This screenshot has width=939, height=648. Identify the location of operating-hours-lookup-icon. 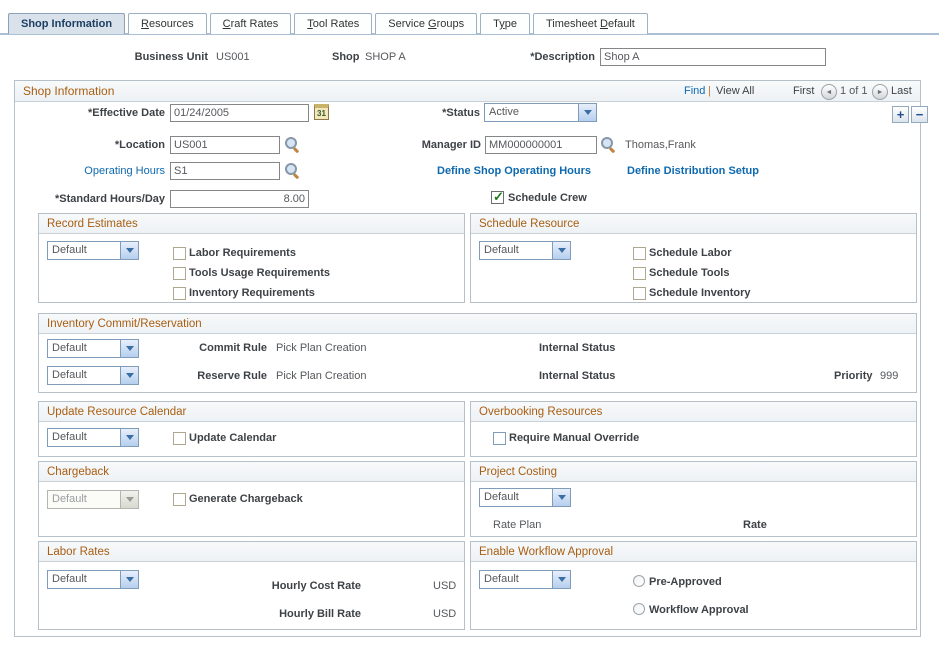
(292, 170).